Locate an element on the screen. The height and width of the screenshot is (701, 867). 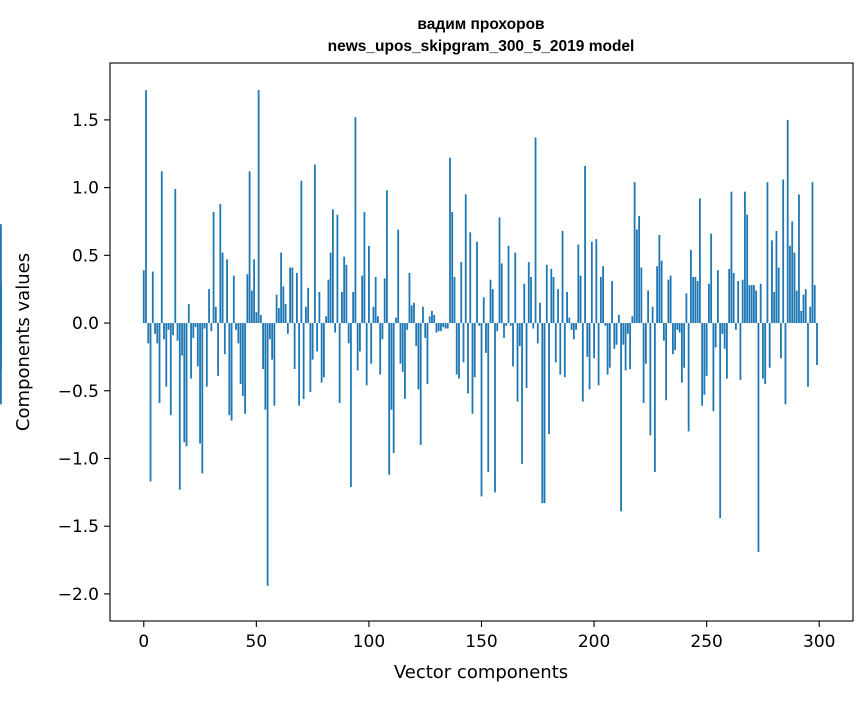
x-axis-label: Vector components is located at coordinates (481, 672).